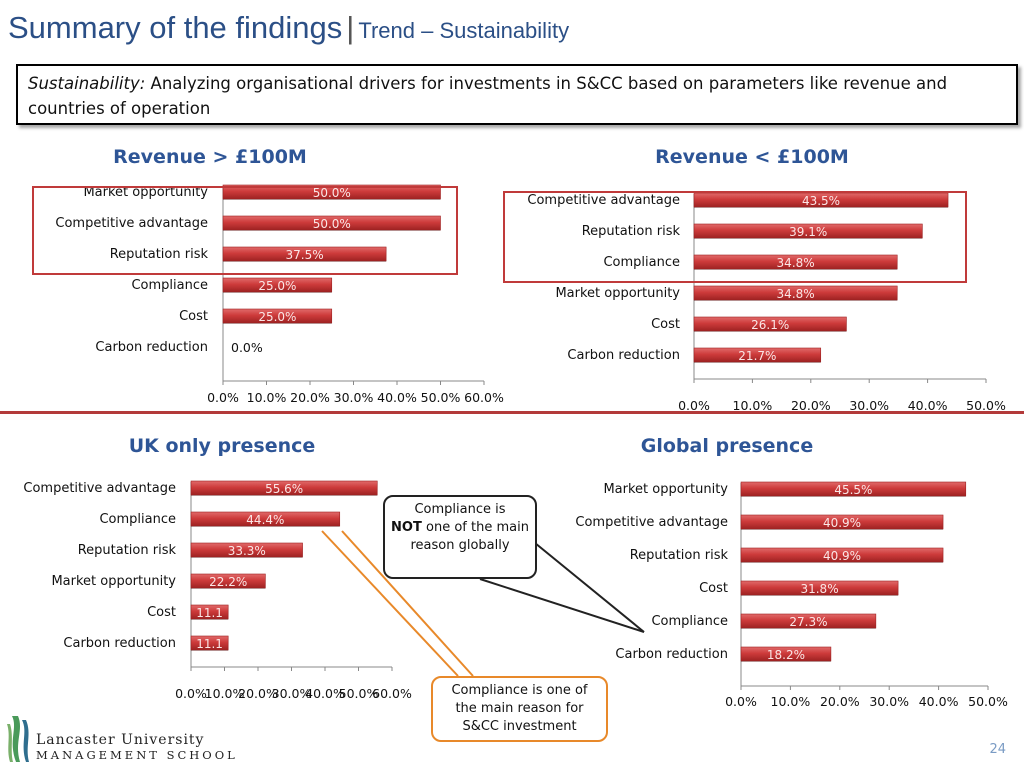 This screenshot has width=1024, height=768. Describe the element at coordinates (791, 701) in the screenshot. I see `chart4-tick-label: 10.0%` at that location.